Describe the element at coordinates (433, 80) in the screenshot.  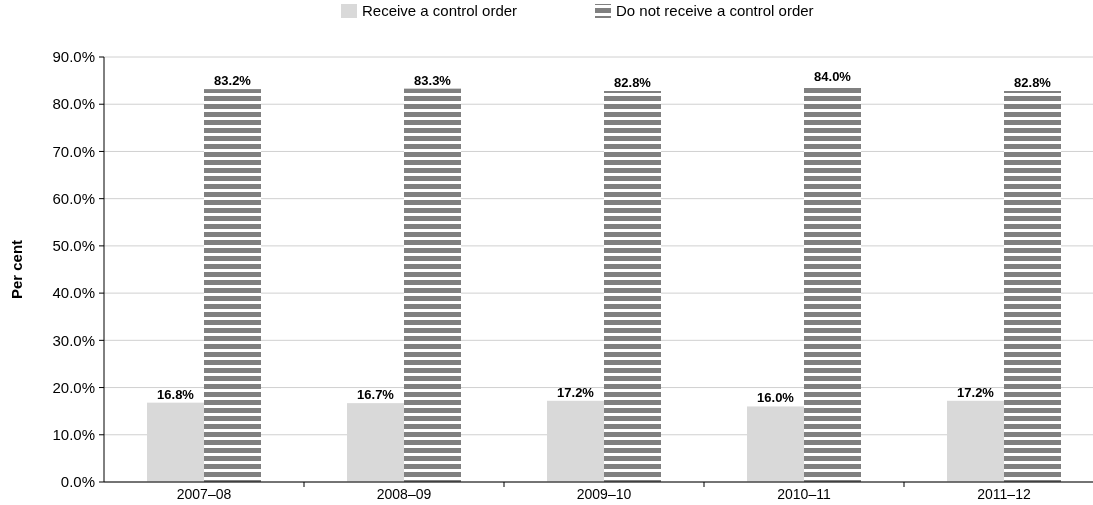
I see `data-label: 83.3%` at that location.